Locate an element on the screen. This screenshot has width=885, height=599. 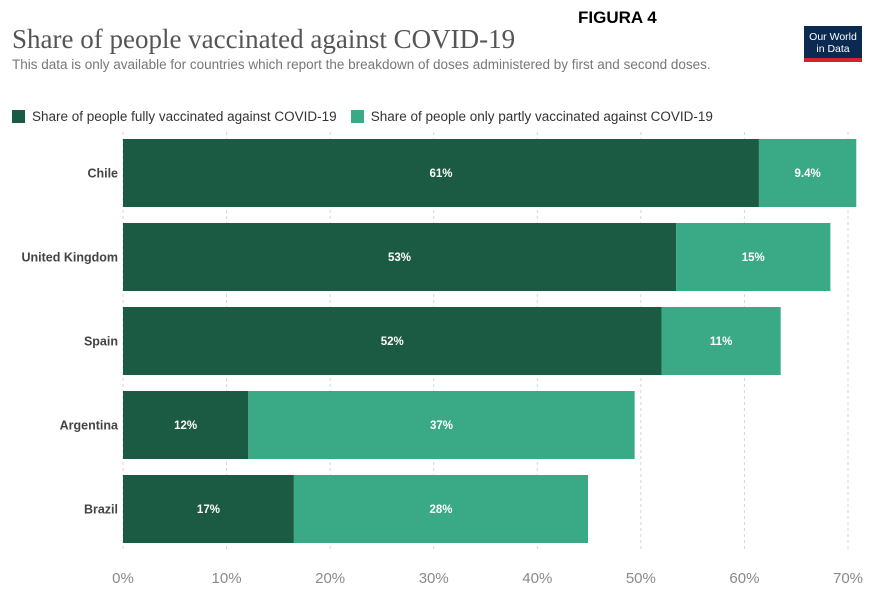
data-label: 53% is located at coordinates (399, 258).